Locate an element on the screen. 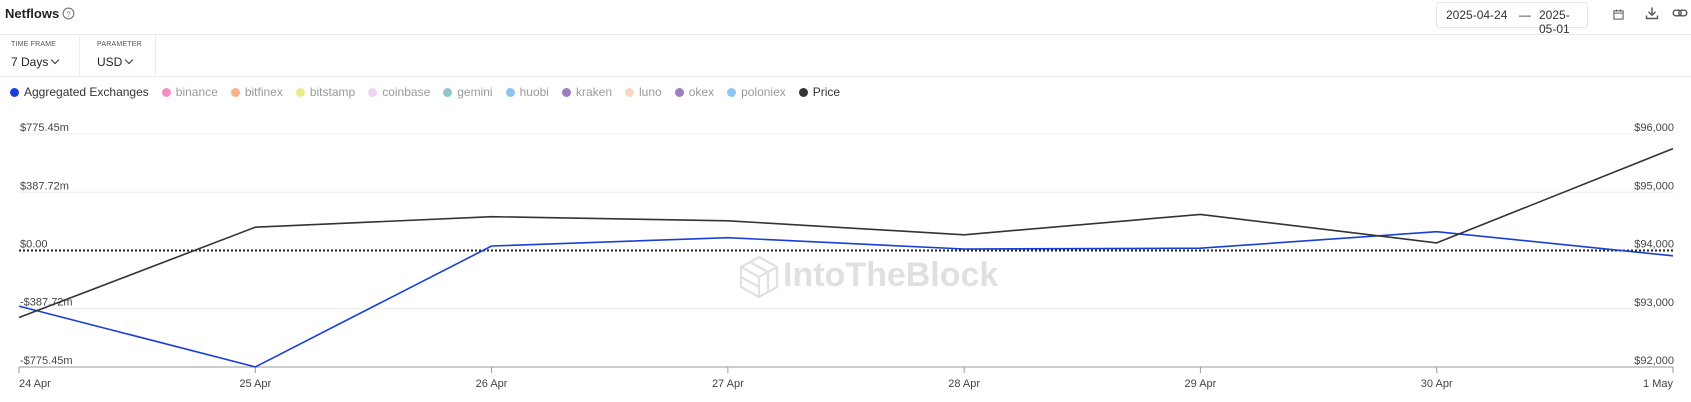 The image size is (1691, 402). legend-item: kraken is located at coordinates (587, 92).